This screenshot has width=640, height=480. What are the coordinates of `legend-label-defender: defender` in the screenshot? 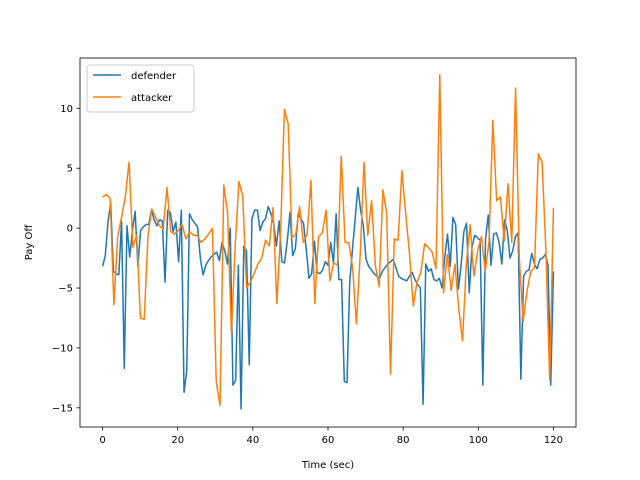 It's located at (154, 76).